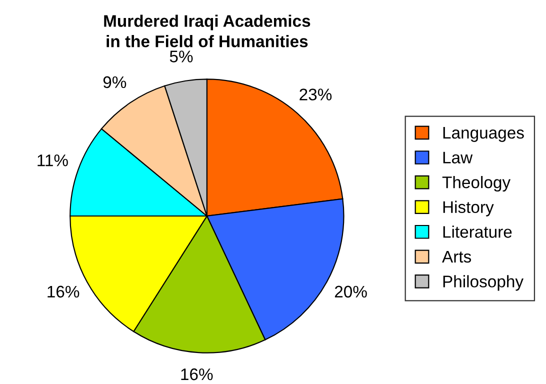 This screenshot has width=546, height=384. I want to click on data-label: 5%, so click(181, 56).